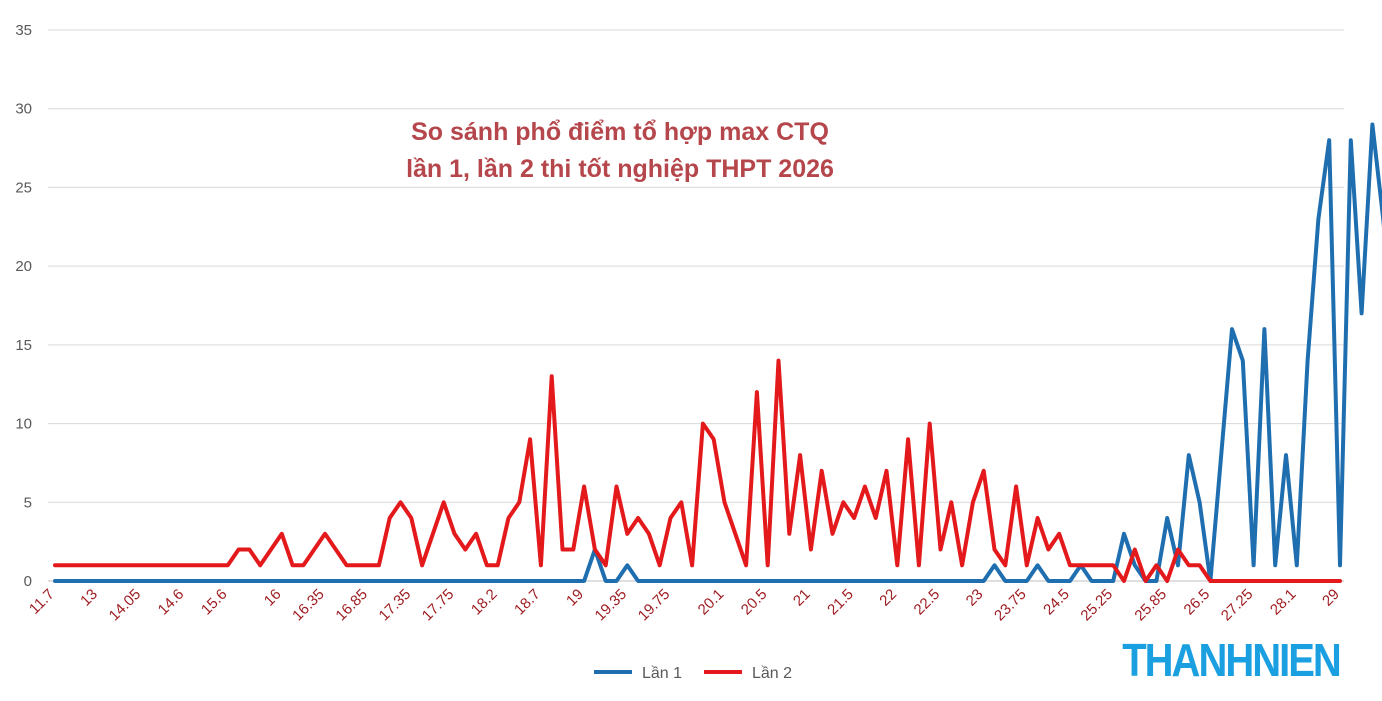 The width and height of the screenshot is (1382, 701). What do you see at coordinates (1096, 605) in the screenshot?
I see `x-tick-label: 25.25` at bounding box center [1096, 605].